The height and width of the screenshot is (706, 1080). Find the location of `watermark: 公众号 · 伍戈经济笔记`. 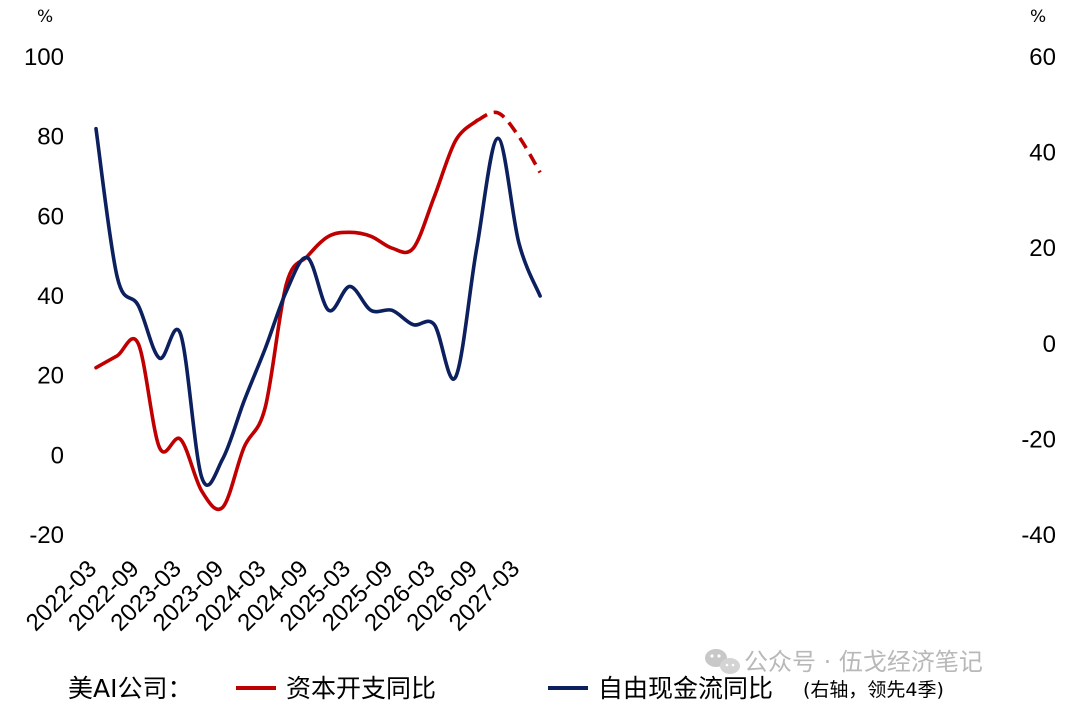

watermark: 公众号 · 伍戈经济笔记 is located at coordinates (844, 662).